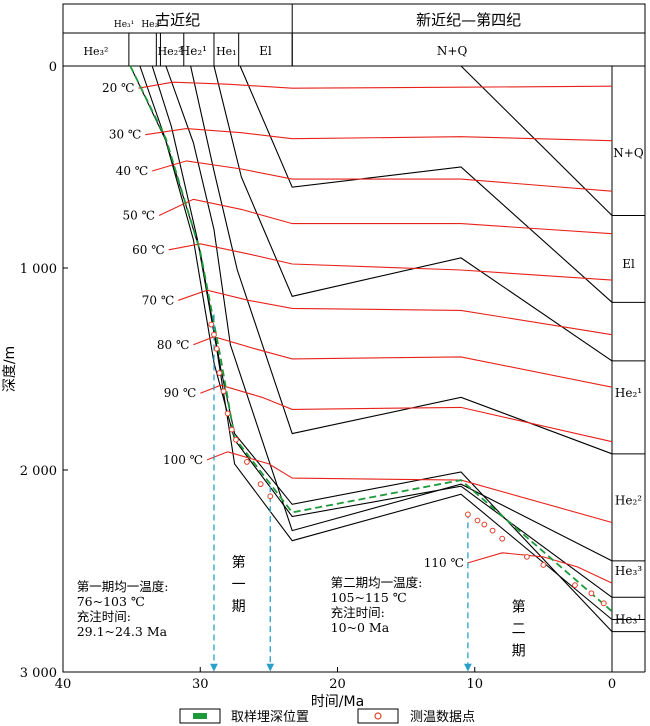 The height and width of the screenshot is (726, 650). I want to click on annotation-line: 29.1~24.3 Ma, so click(122, 631).